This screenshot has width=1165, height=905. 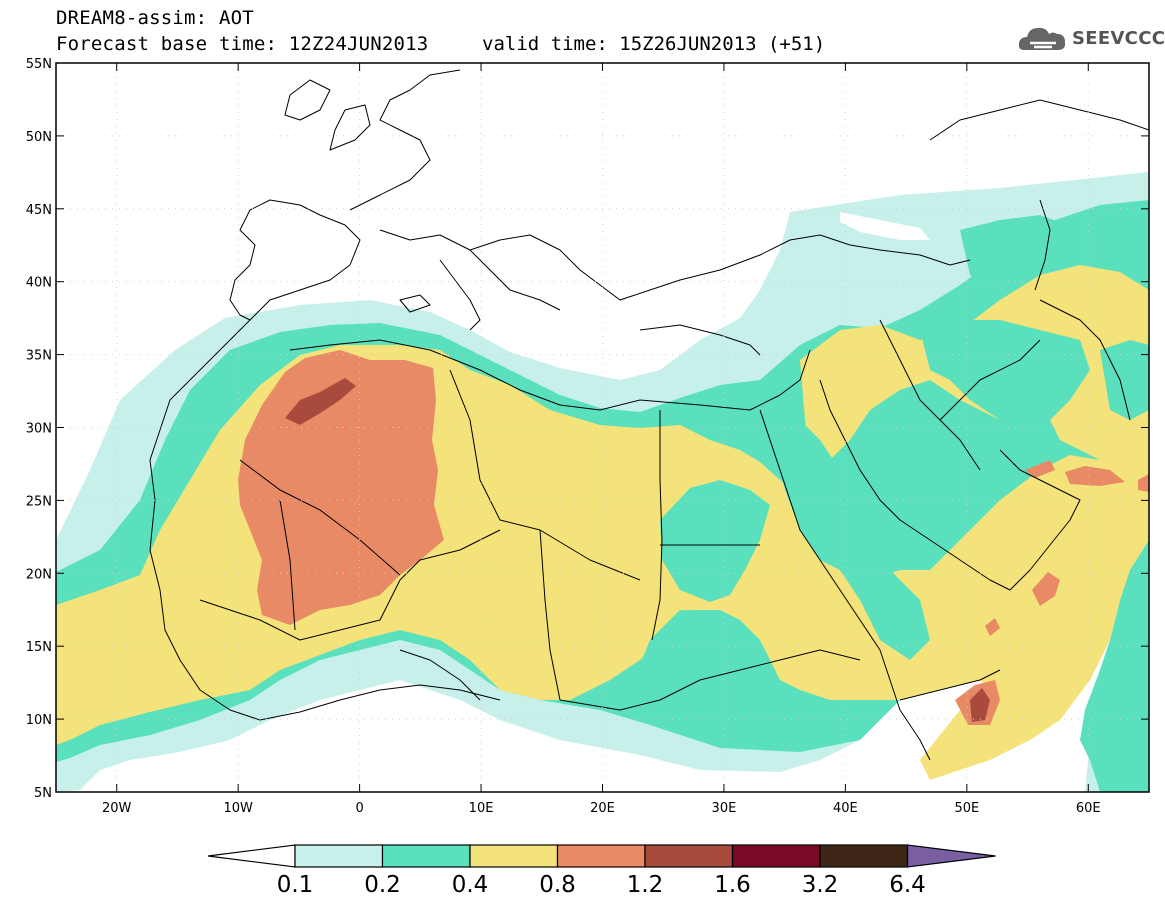 What do you see at coordinates (601, 871) in the screenshot?
I see `colorbar: 0.1 0.2 0.4 0.8 1.2 1.6 3.2 6.4` at bounding box center [601, 871].